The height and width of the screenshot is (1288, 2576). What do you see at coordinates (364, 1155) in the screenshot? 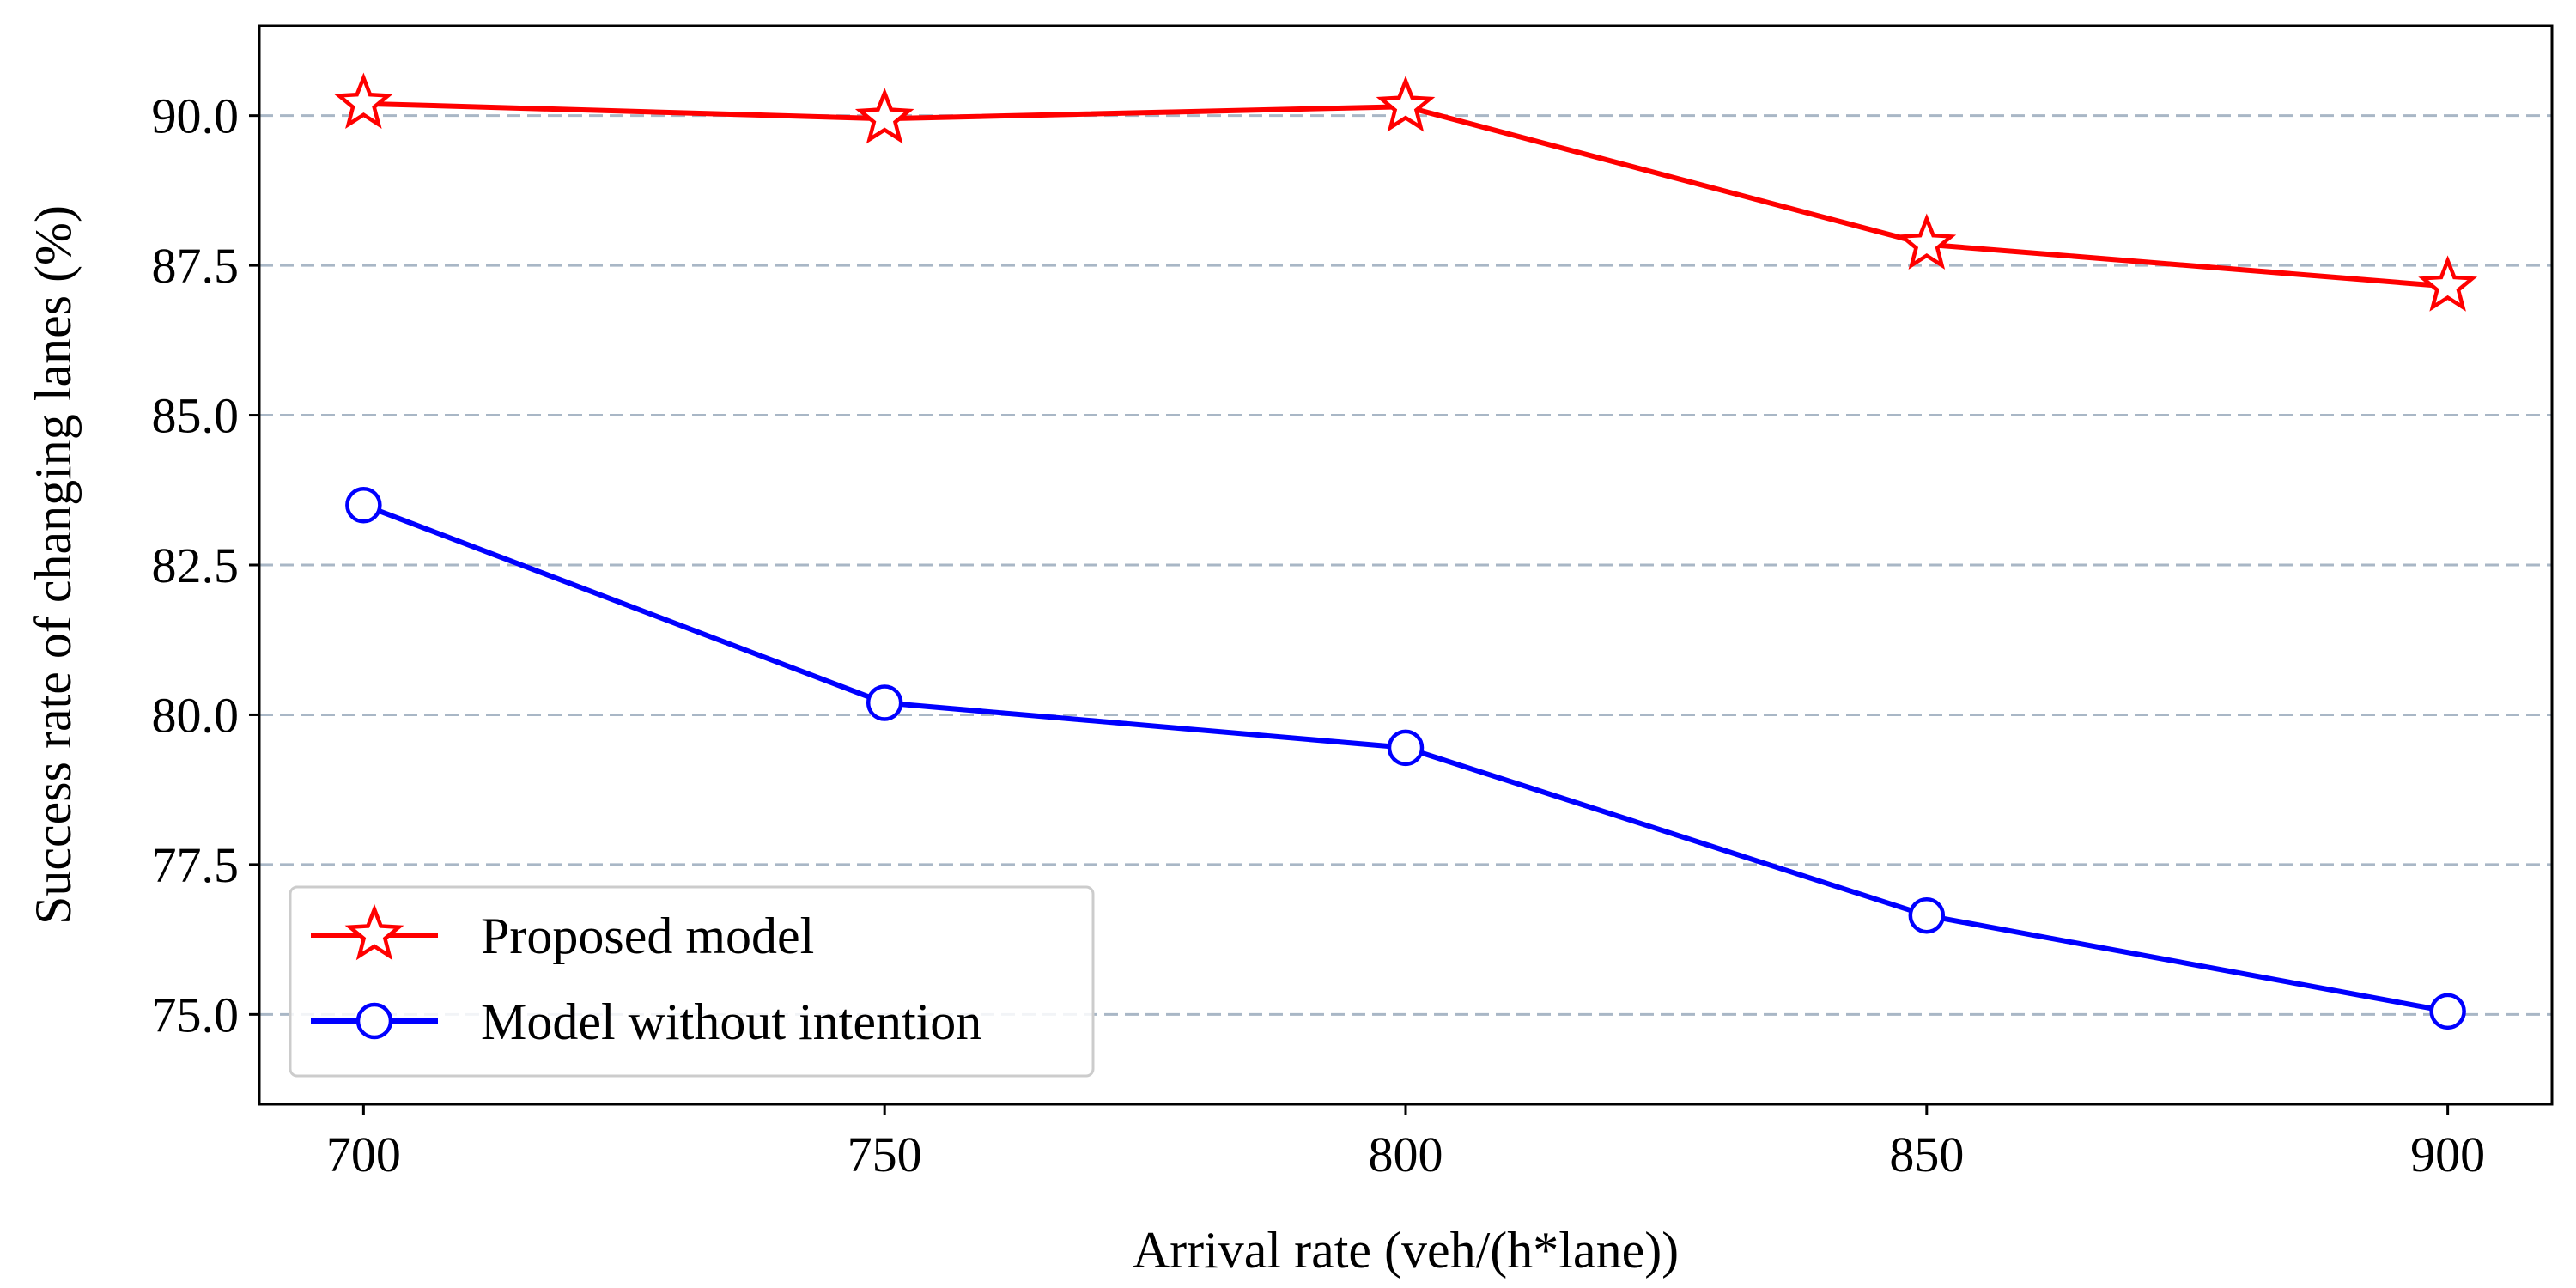
I see `x-tick-label: 700` at bounding box center [364, 1155].